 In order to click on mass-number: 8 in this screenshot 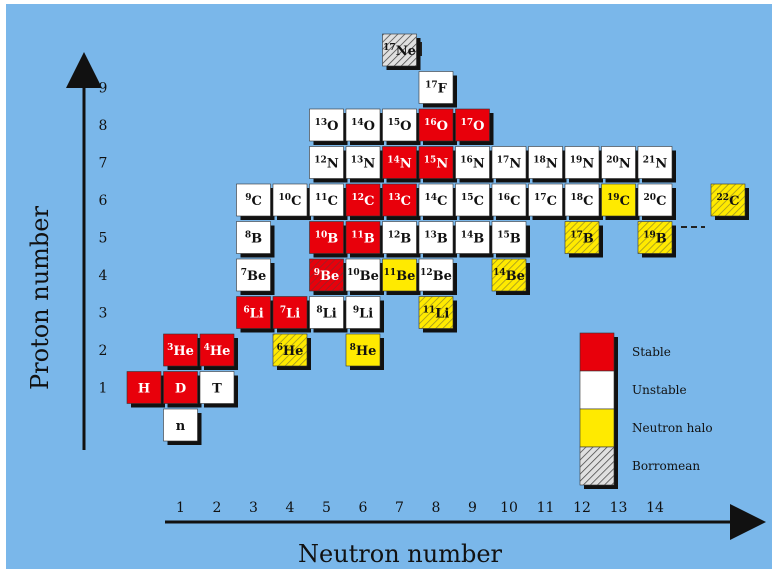, I will do `click(319, 311)`.